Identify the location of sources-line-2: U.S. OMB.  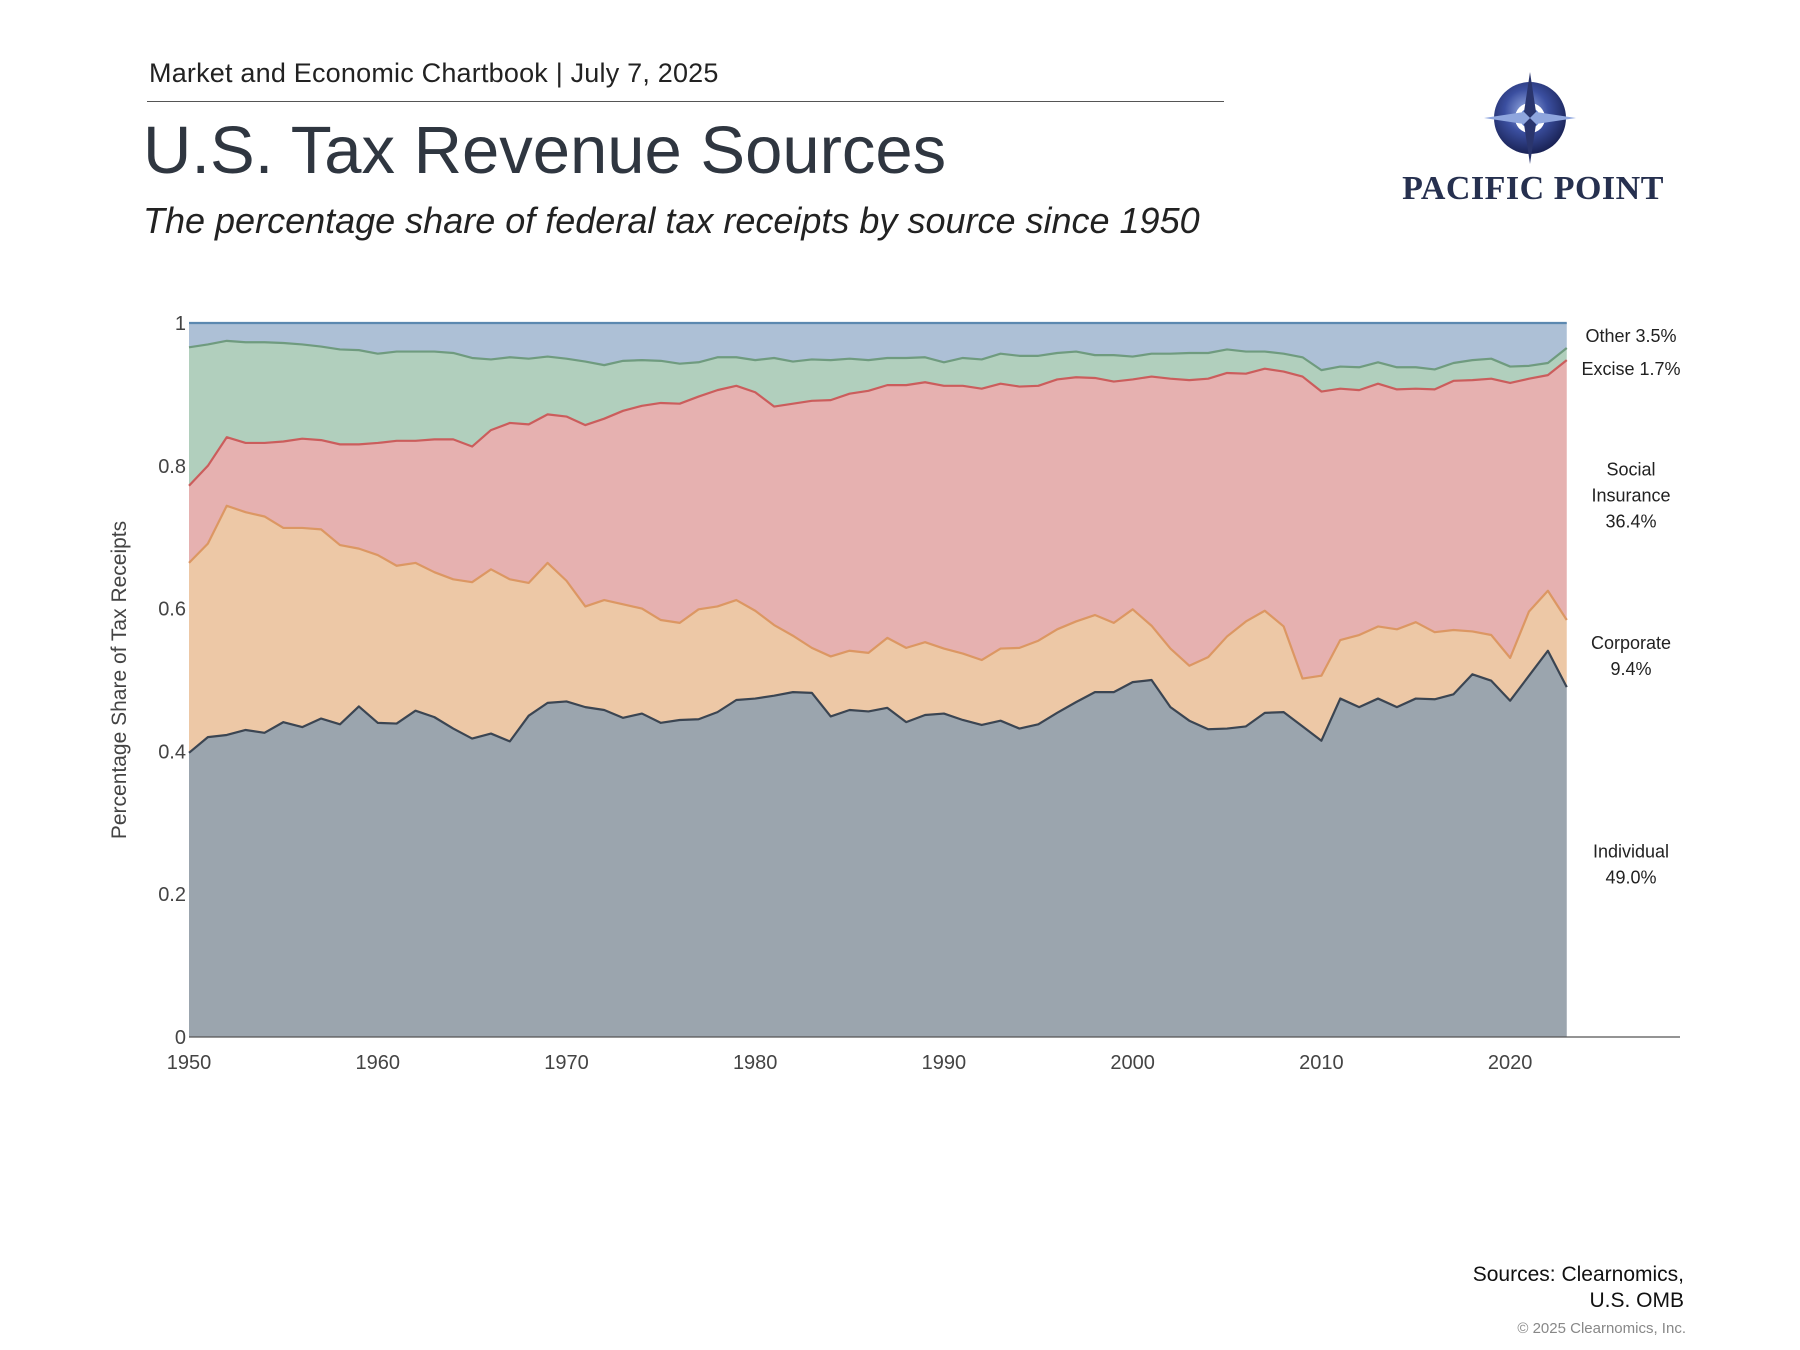
(1636, 1300).